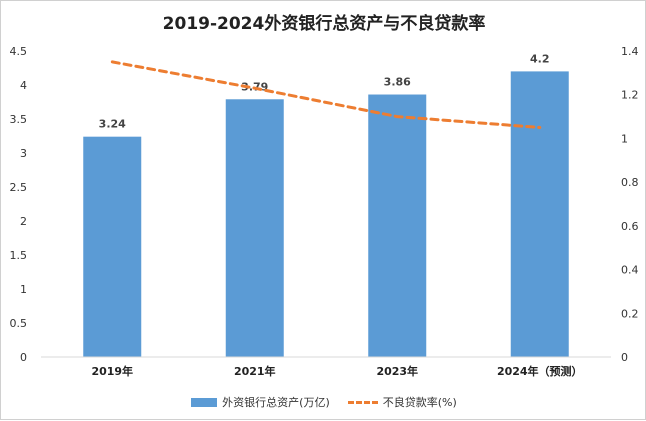  Describe the element at coordinates (397, 371) in the screenshot. I see `x-category-label-2: 2023年` at that location.